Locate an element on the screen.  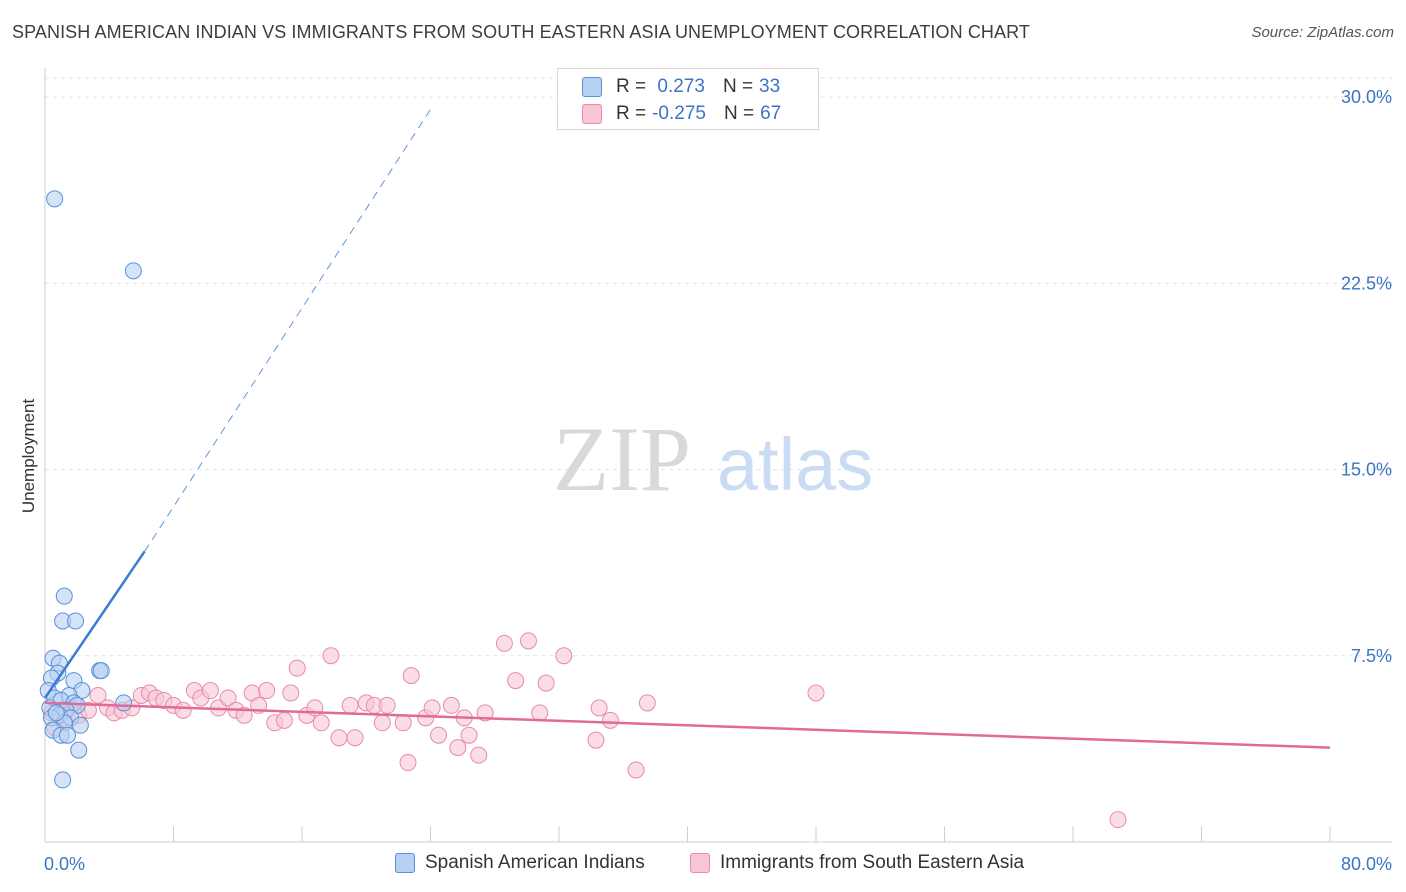
y-tick-label: 15.0% is located at coordinates (1366, 470).